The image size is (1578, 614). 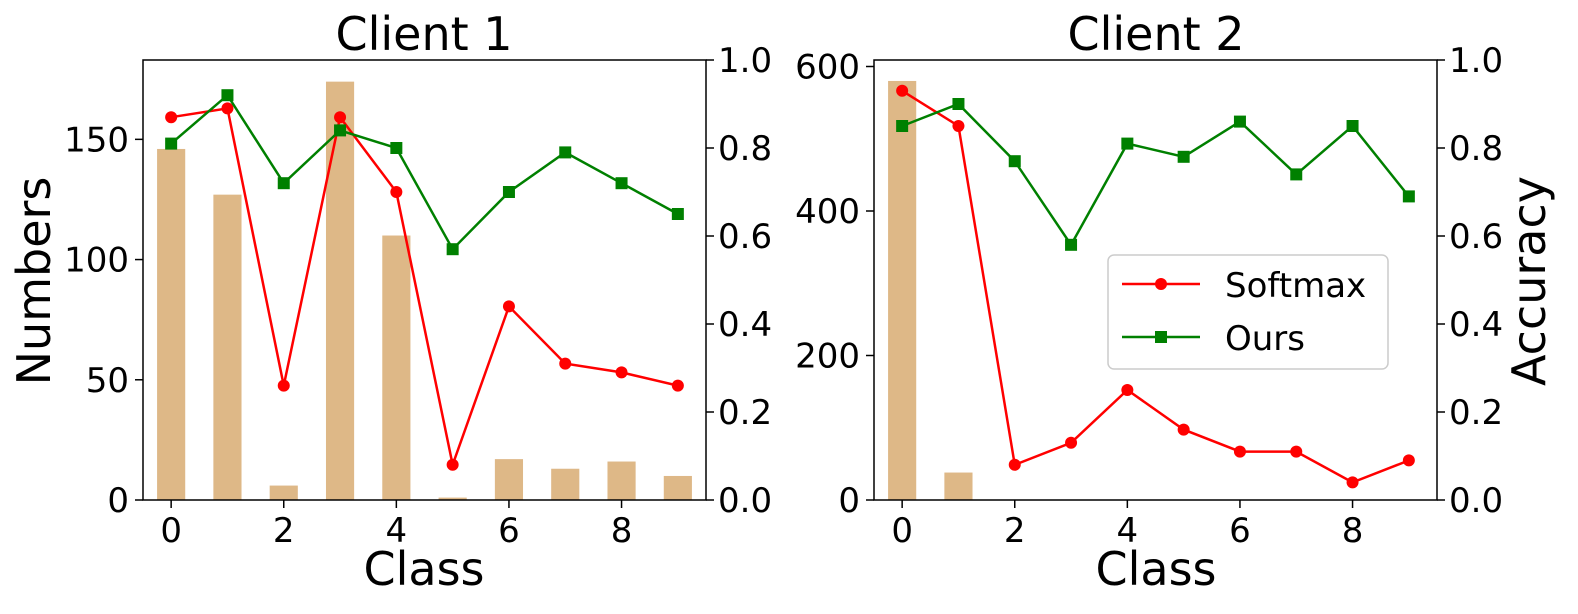 I want to click on y2-tick-label-client-2-1.0: 1.0, so click(x=1476, y=61).